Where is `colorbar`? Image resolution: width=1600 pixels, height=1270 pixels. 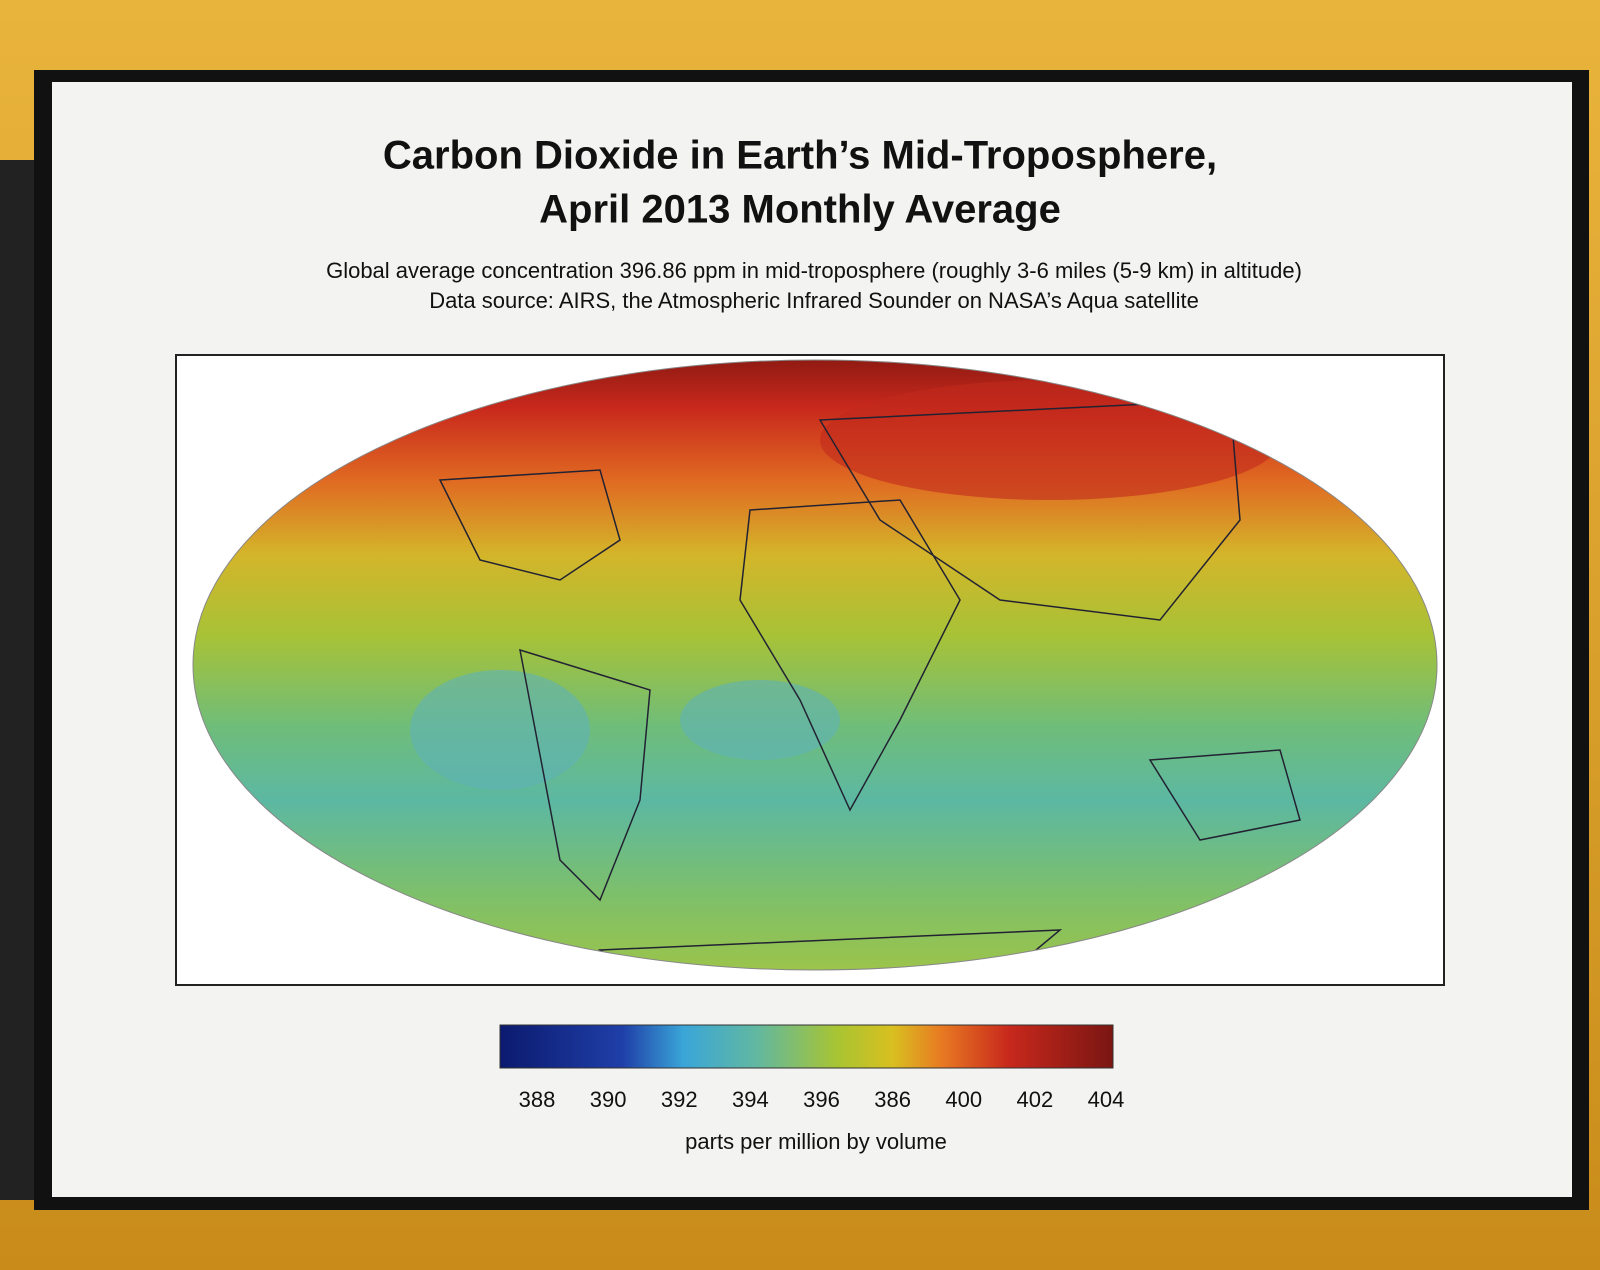
colorbar is located at coordinates (806, 1046).